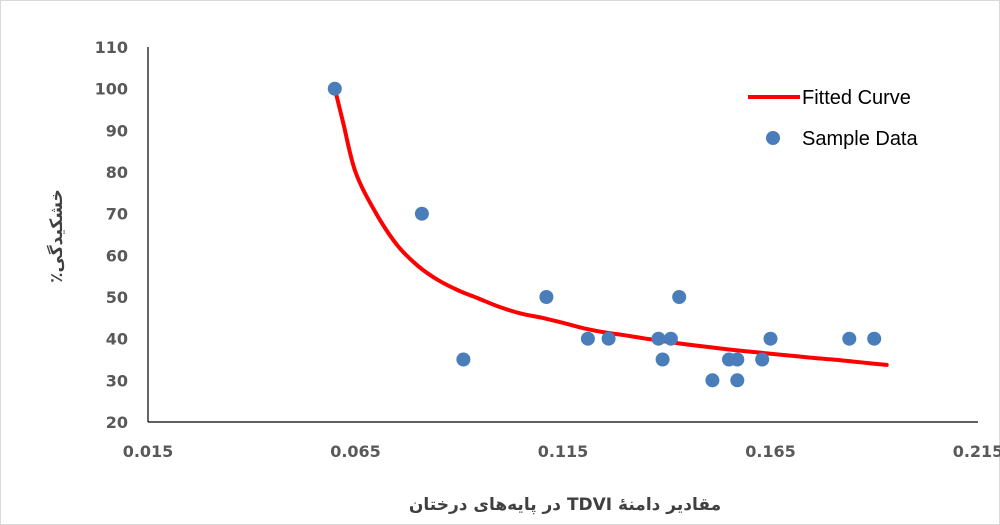 The image size is (1000, 525). What do you see at coordinates (148, 451) in the screenshot?
I see `x-tick-label: 0.015` at bounding box center [148, 451].